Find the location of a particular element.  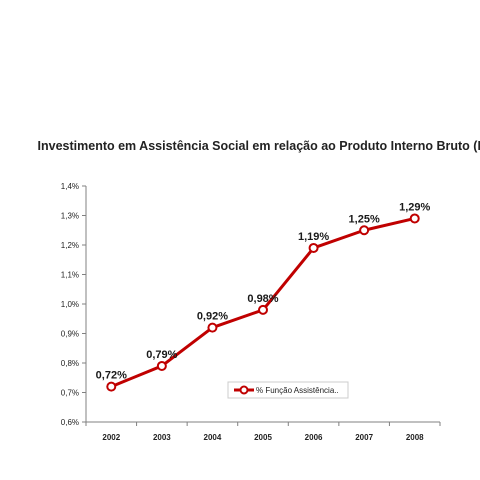

y-tick-label: 1,4% is located at coordinates (70, 186).